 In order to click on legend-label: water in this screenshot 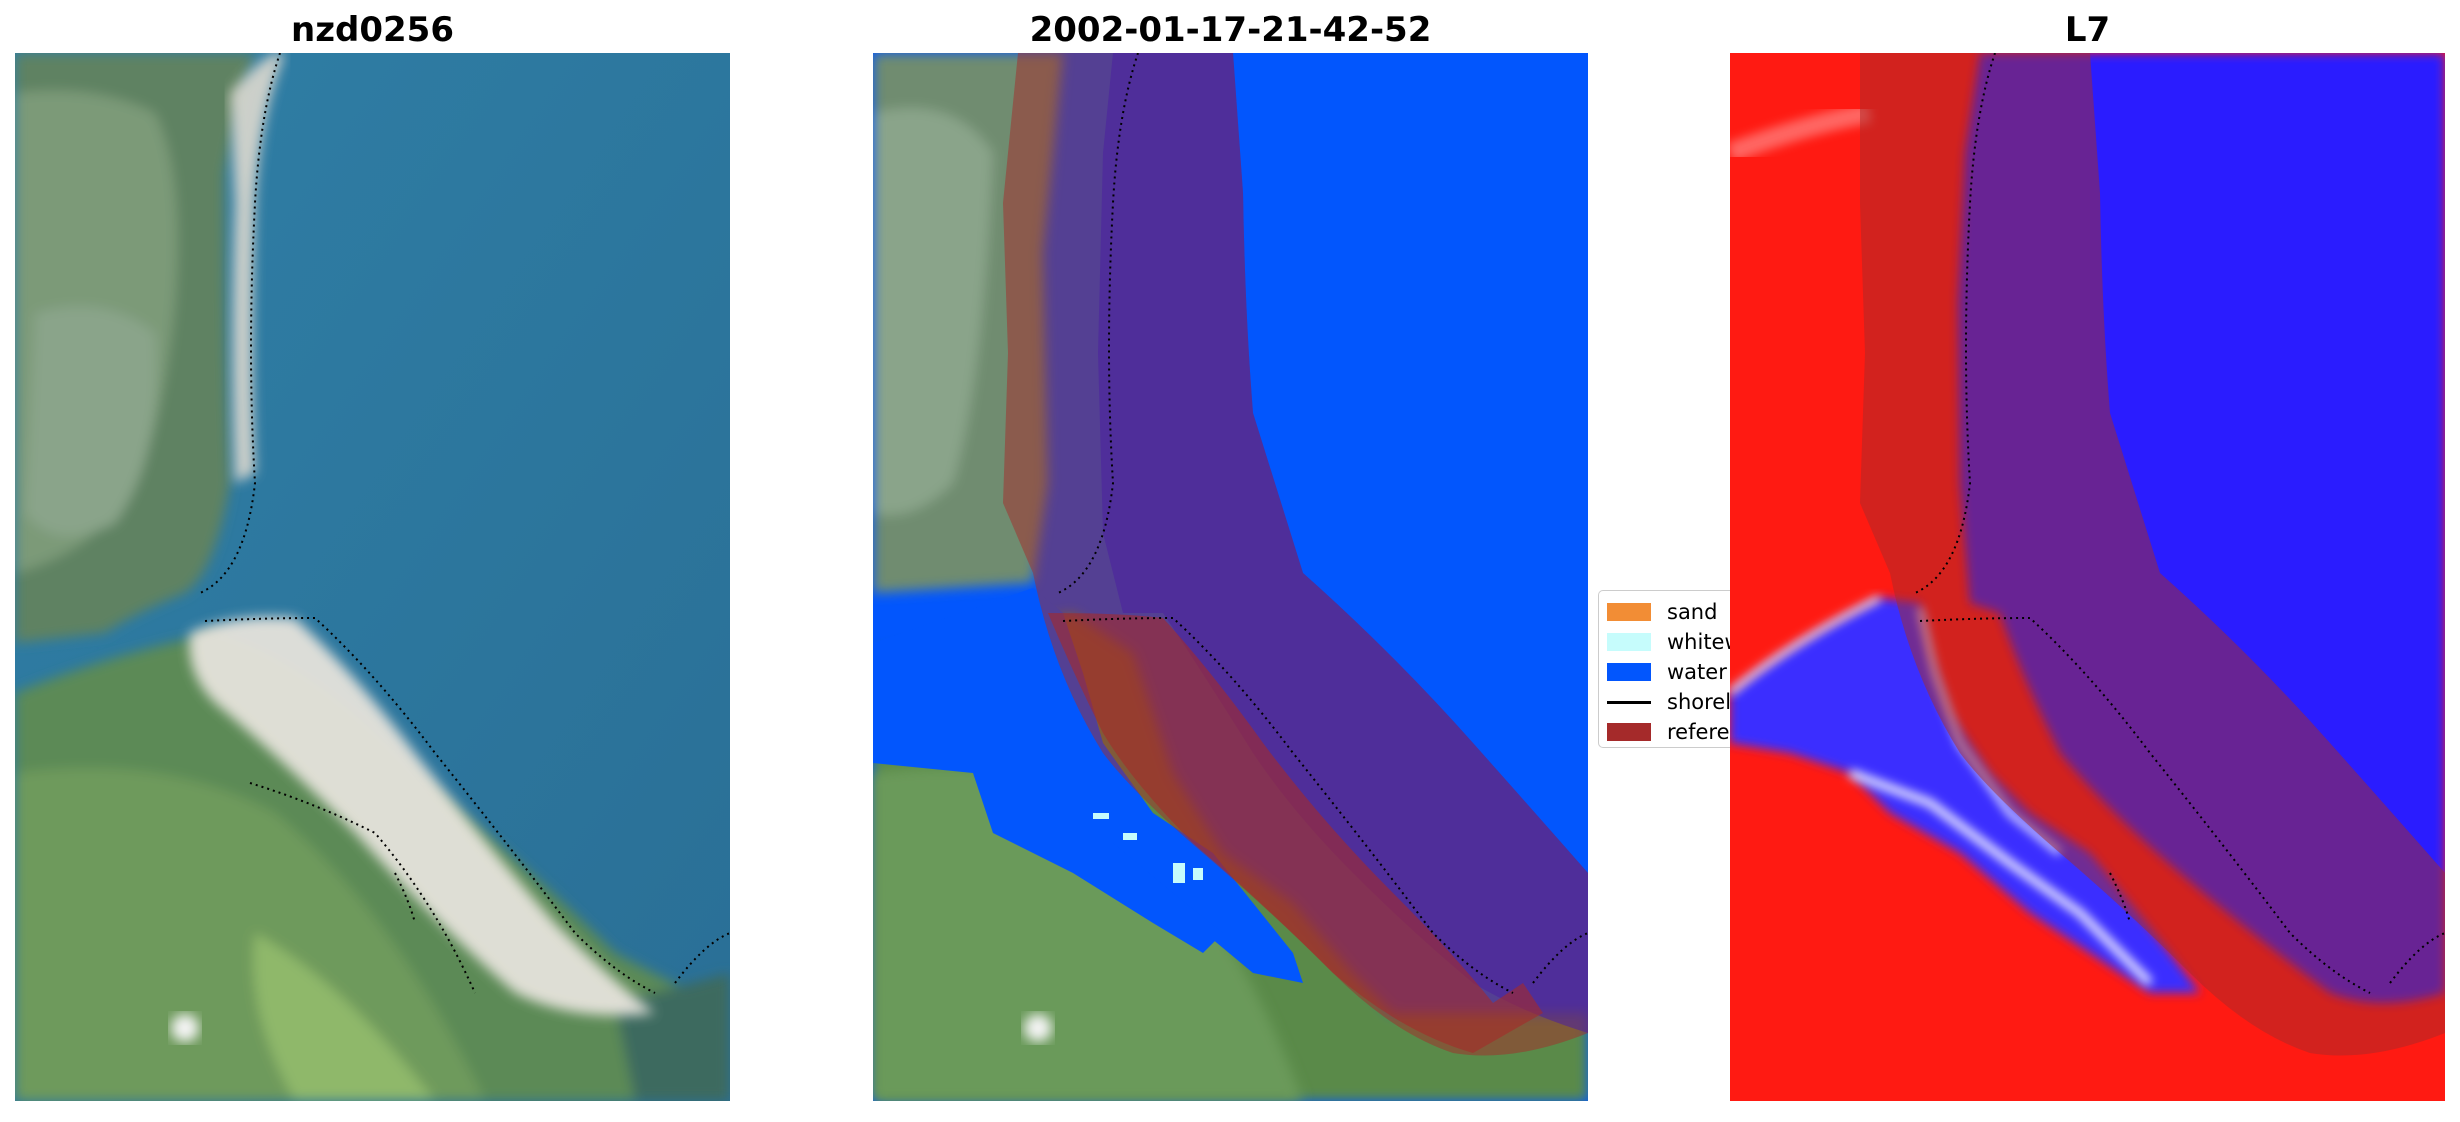, I will do `click(1697, 672)`.